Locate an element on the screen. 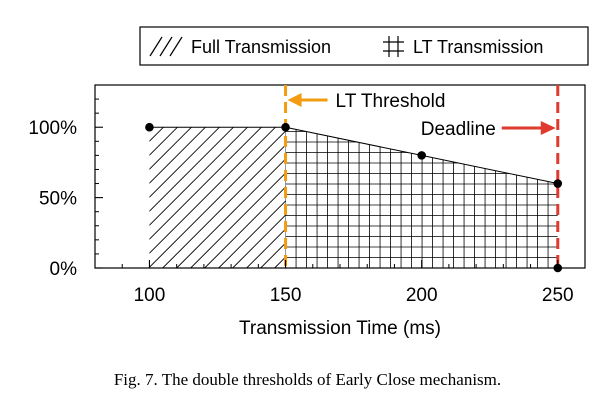  deadline-label: Deadline is located at coordinates (458, 129).